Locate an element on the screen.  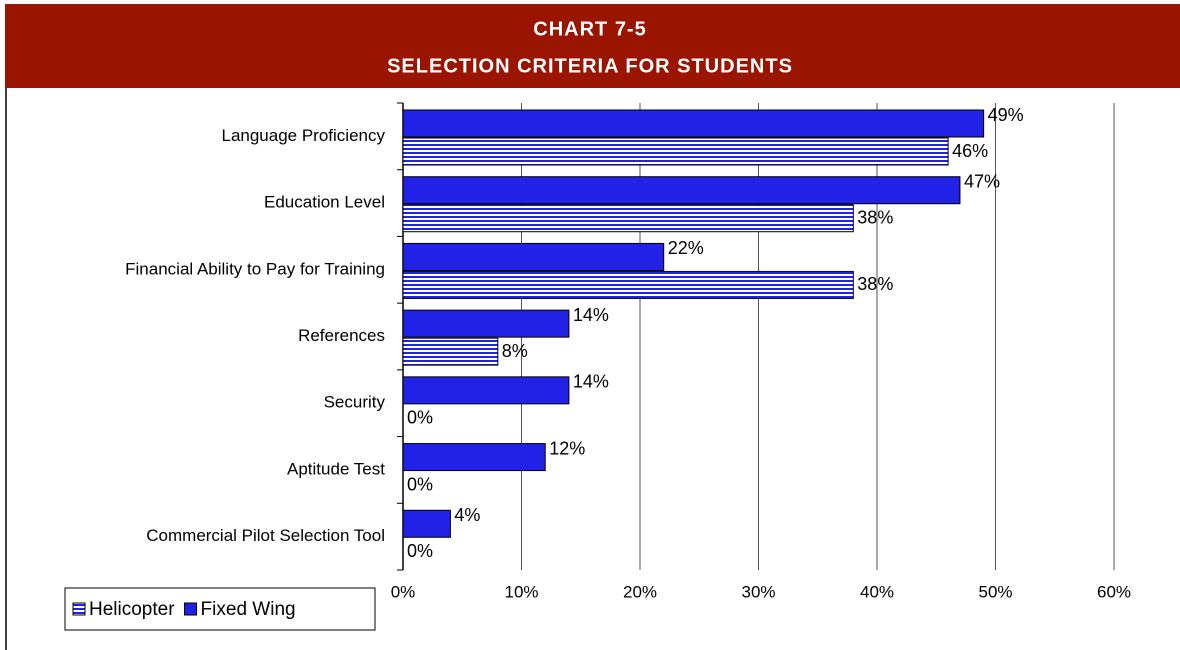
legend-label: Helicopter is located at coordinates (132, 609).